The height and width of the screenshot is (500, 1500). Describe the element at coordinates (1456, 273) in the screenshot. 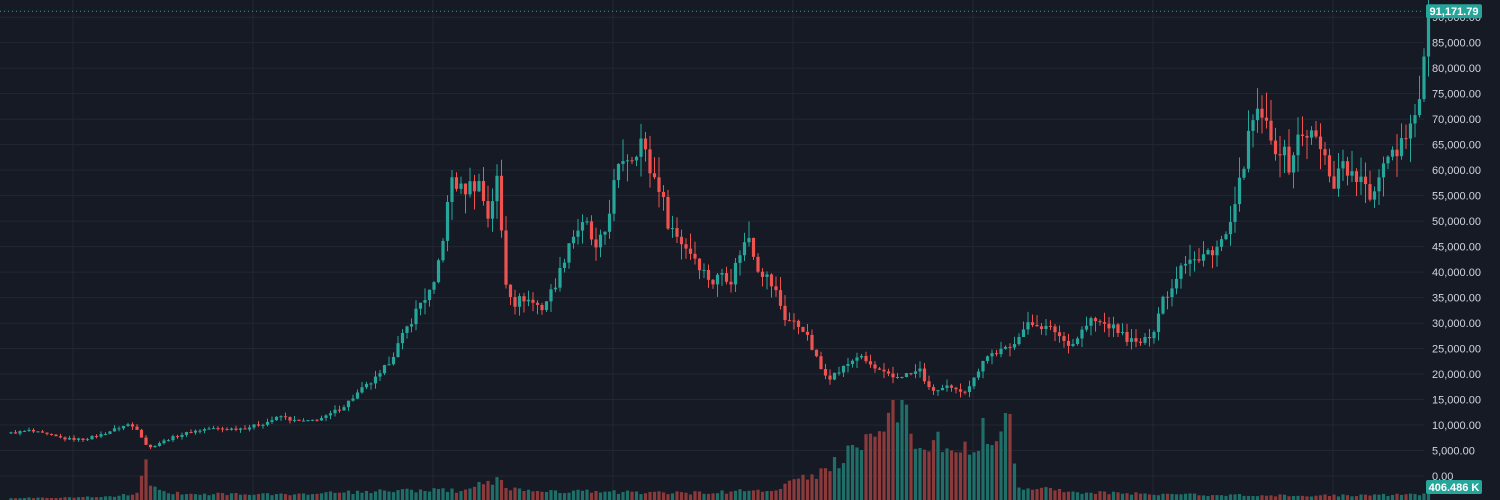

I see `y-tick-label: 40,000.00` at that location.